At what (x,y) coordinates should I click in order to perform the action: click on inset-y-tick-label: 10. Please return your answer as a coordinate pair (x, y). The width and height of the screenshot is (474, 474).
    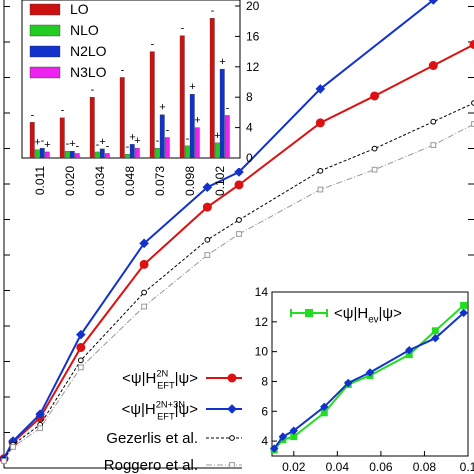
    Looking at the image, I should click on (262, 352).